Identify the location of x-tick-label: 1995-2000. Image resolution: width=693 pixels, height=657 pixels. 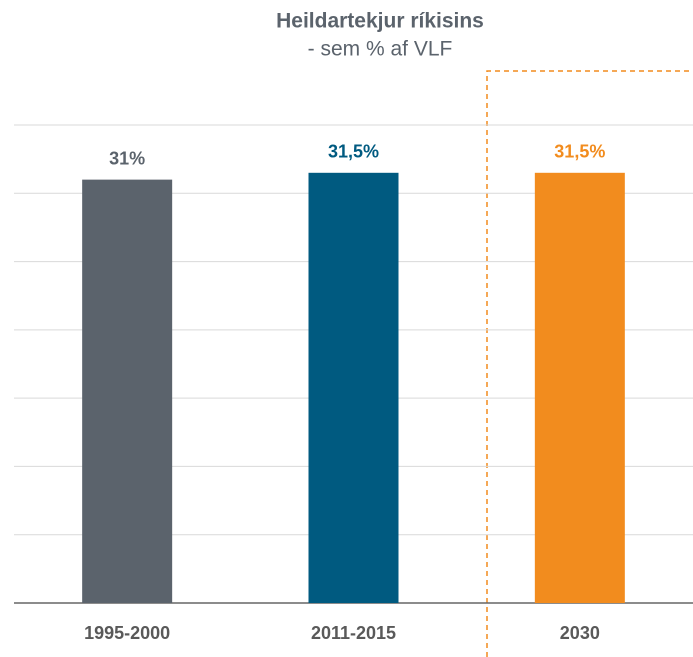
(127, 633).